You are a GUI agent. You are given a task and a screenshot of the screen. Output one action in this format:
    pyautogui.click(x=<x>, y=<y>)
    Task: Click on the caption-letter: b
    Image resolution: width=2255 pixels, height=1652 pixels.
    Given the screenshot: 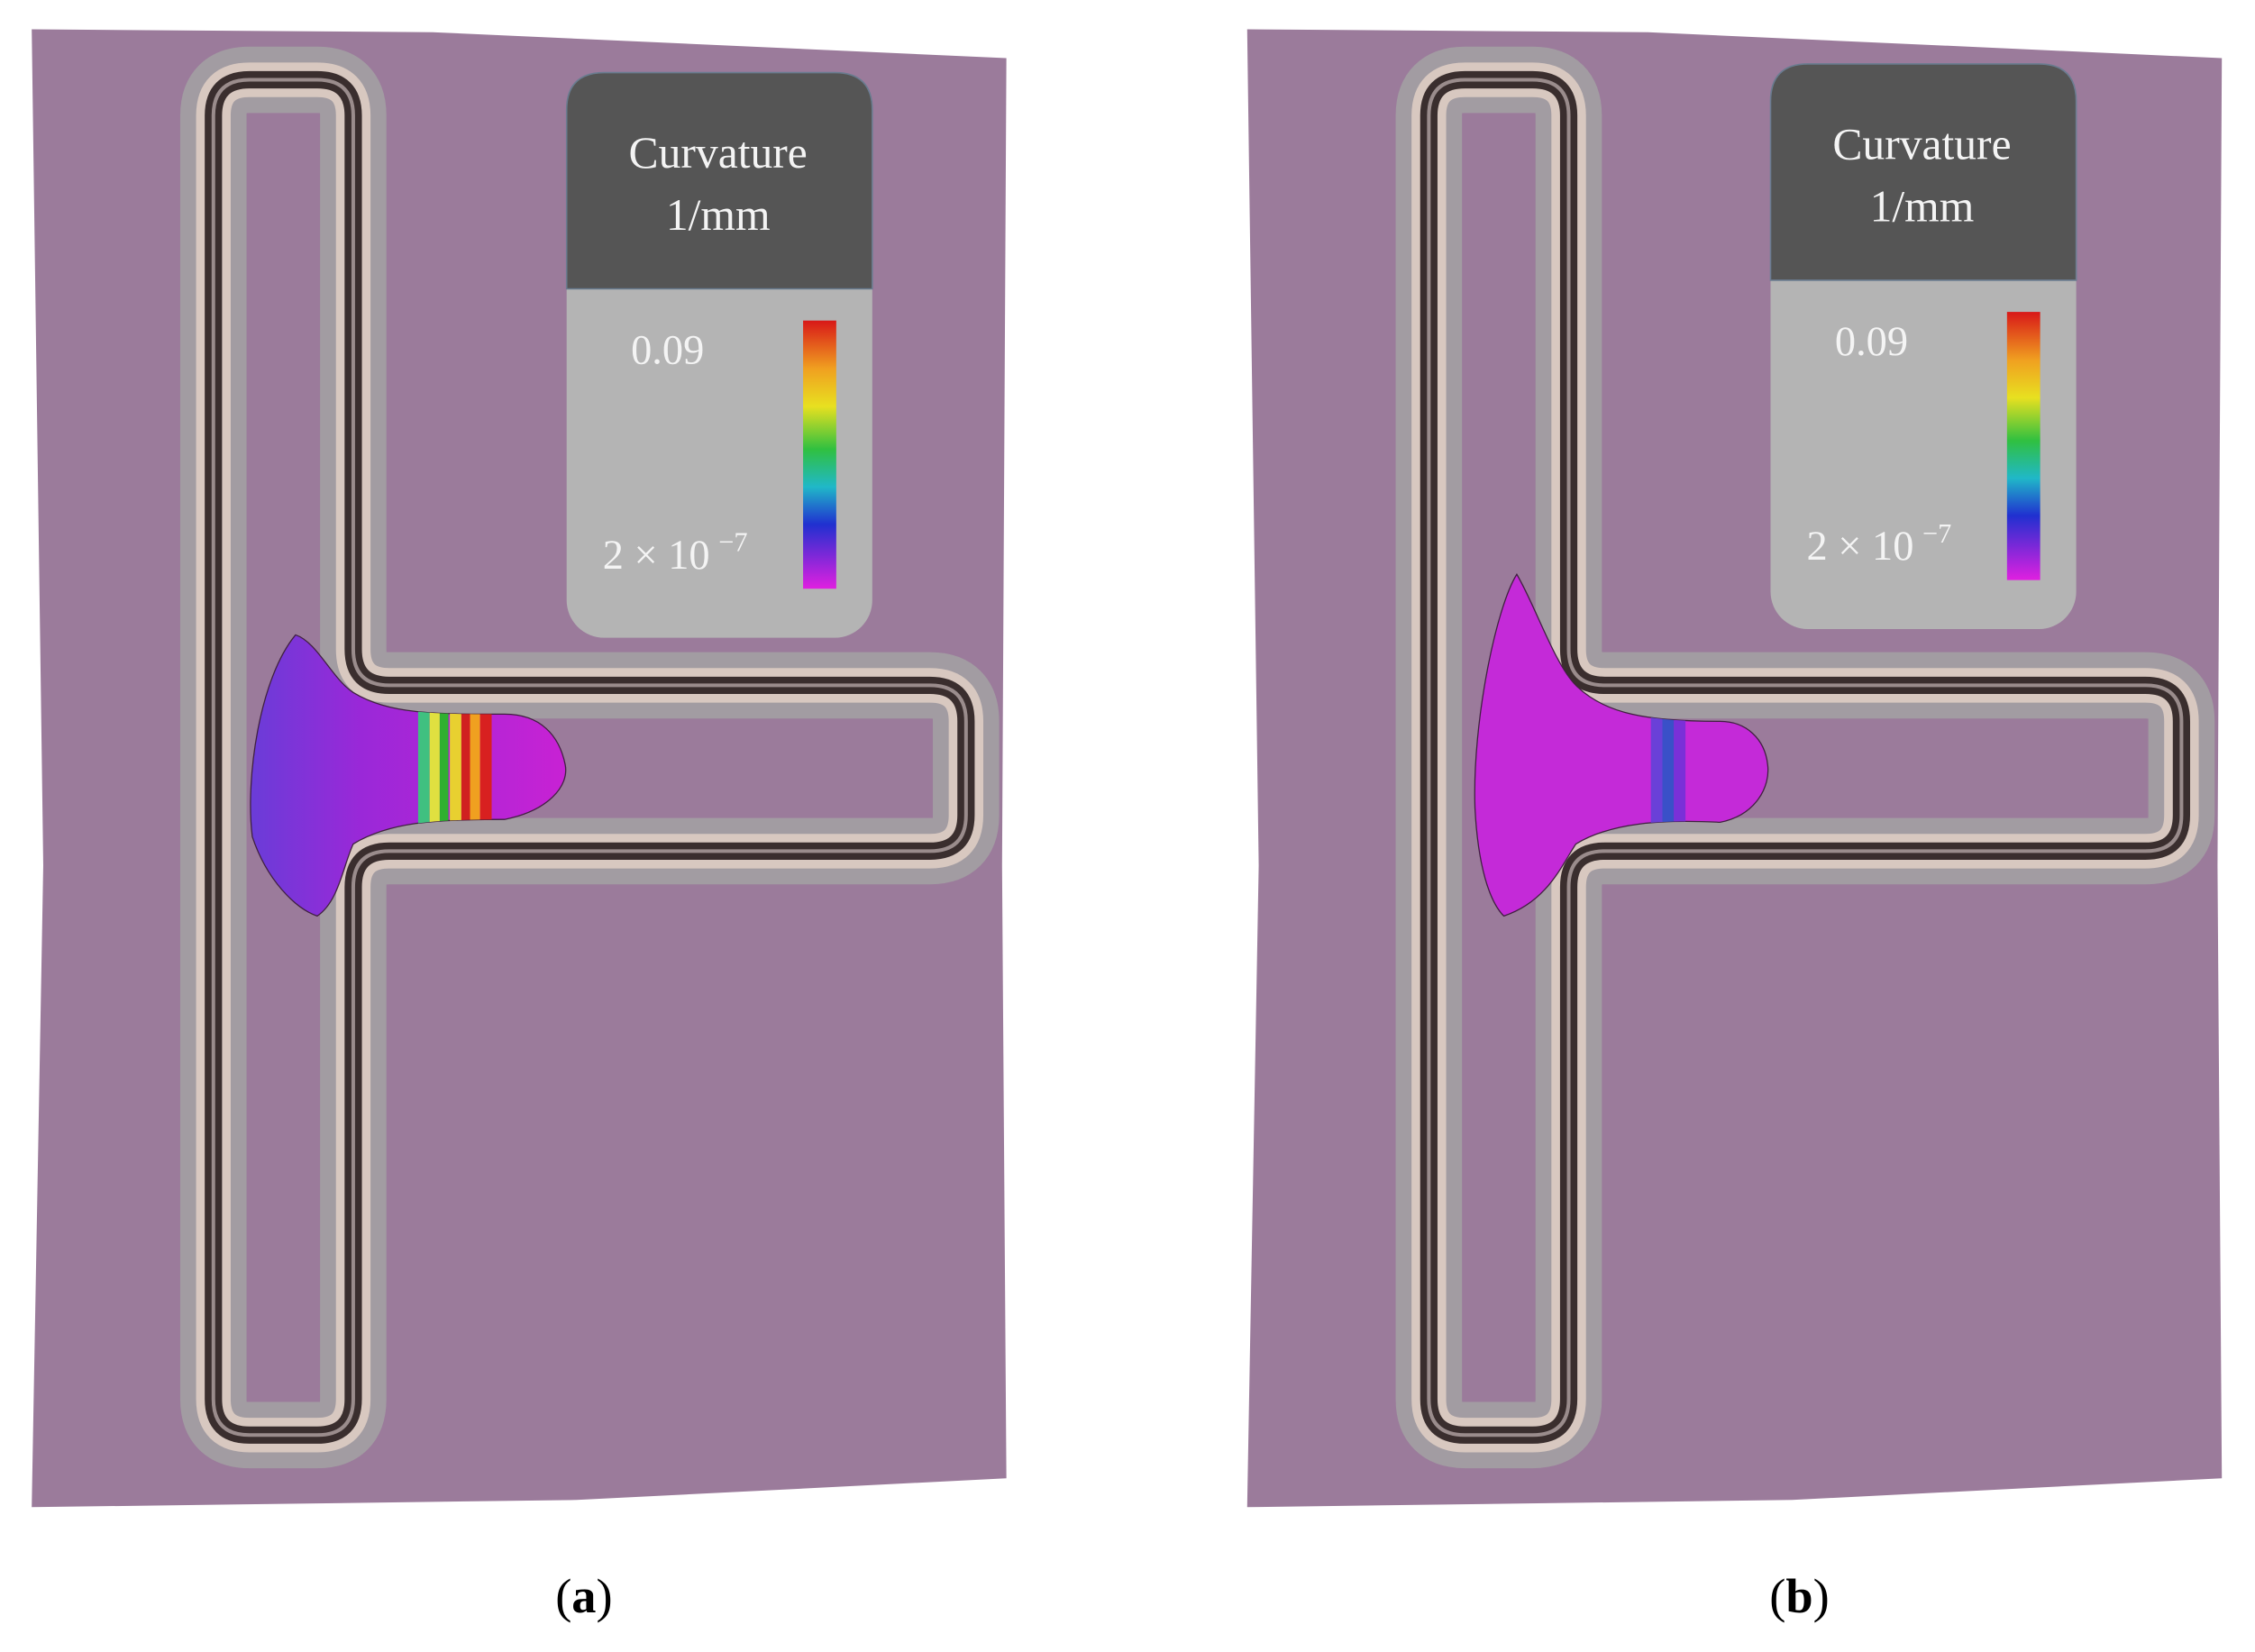 What is the action you would take?
    pyautogui.click(x=1799, y=1596)
    